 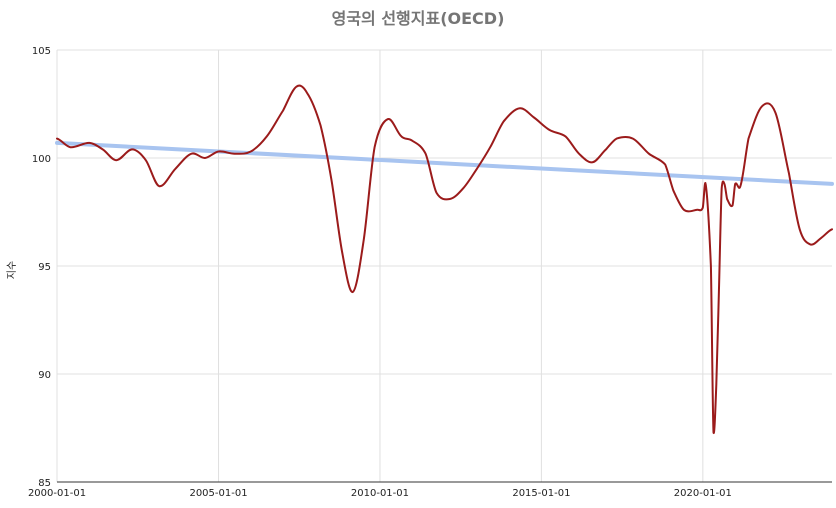 What do you see at coordinates (541, 493) in the screenshot?
I see `x-tick-label: 2015-01-01` at bounding box center [541, 493].